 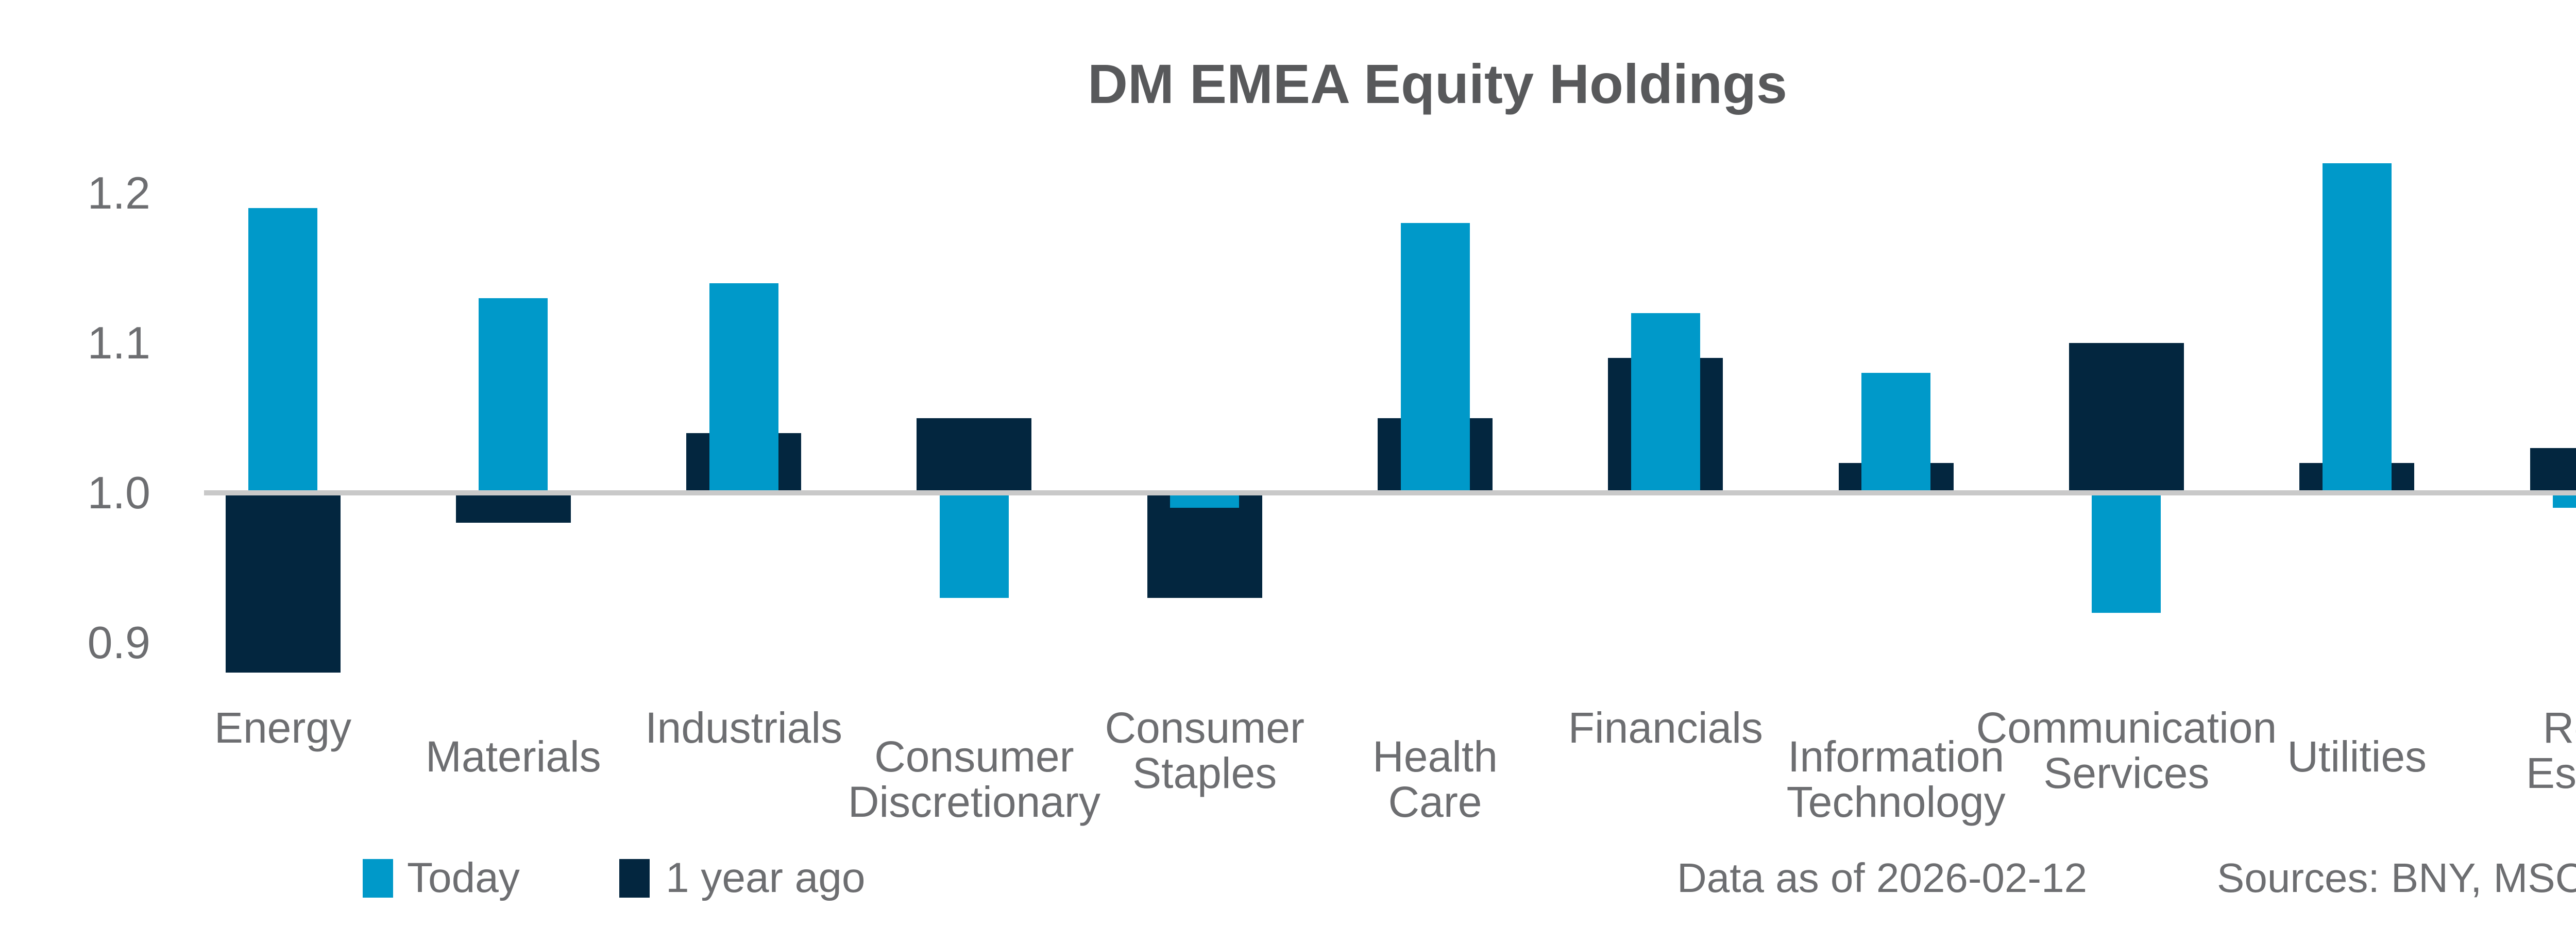 I want to click on x-label-health-care: Health Care, so click(x=1435, y=779).